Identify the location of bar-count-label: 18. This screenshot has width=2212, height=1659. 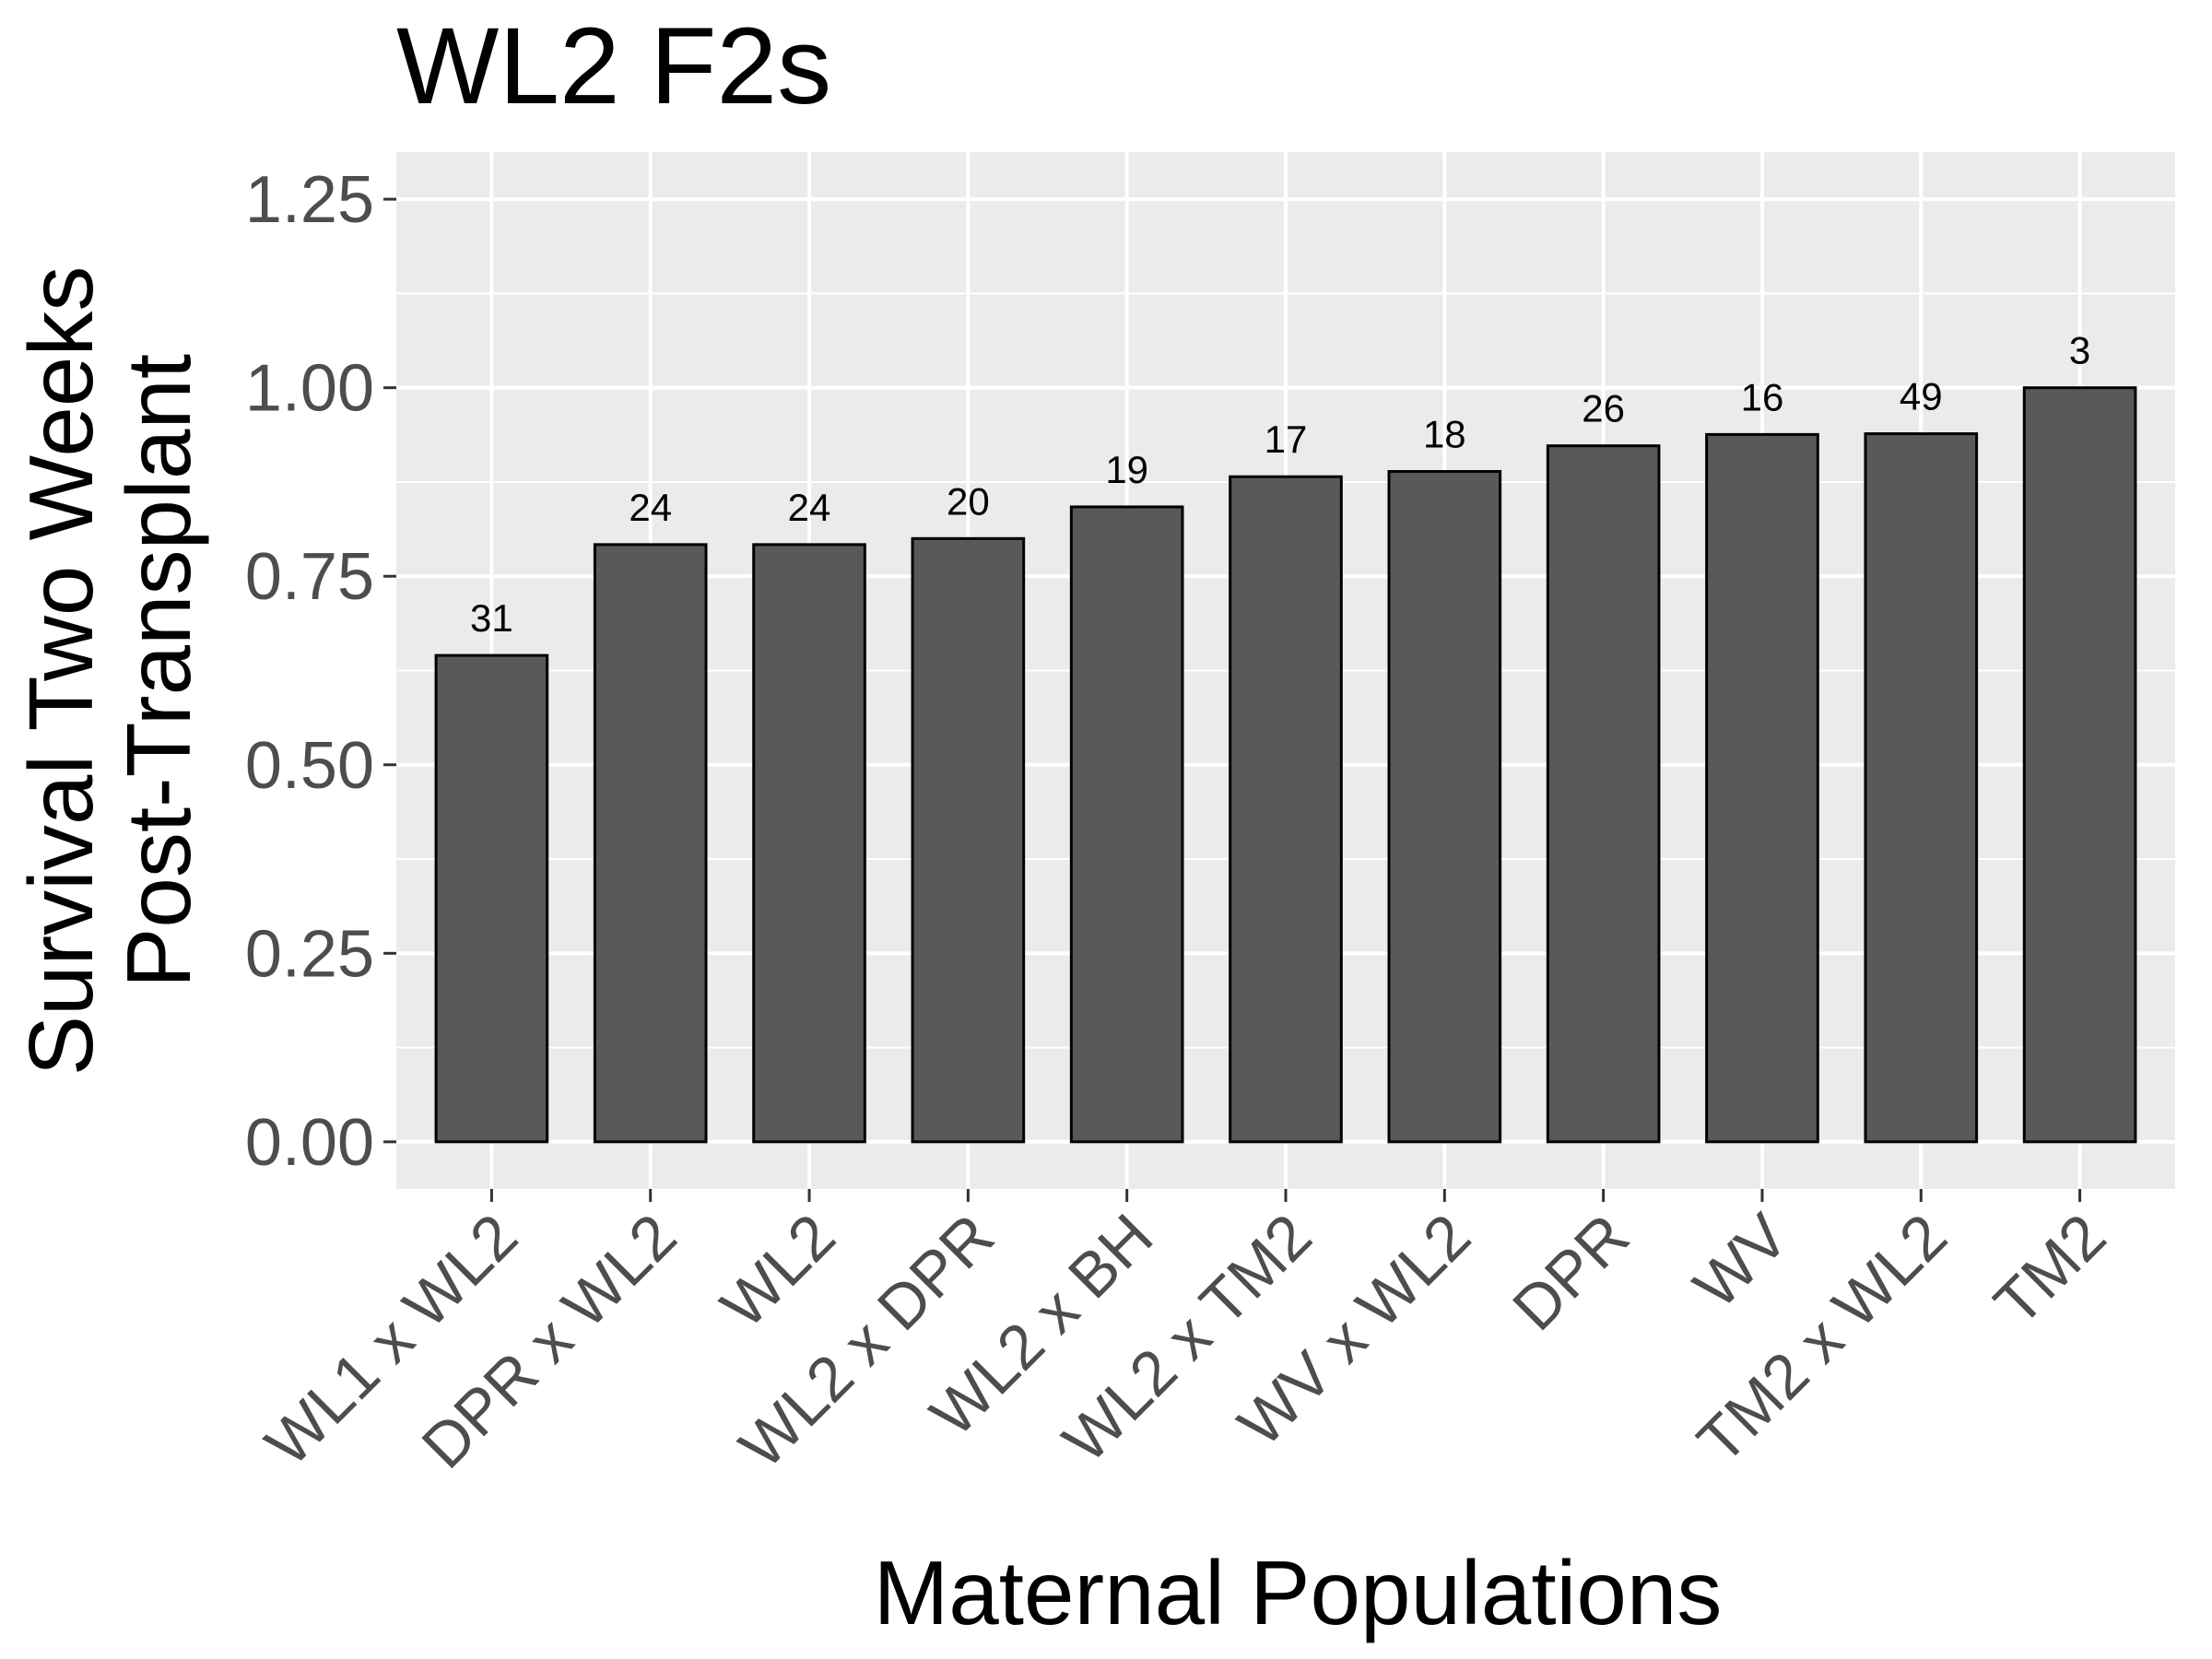
(1444, 434).